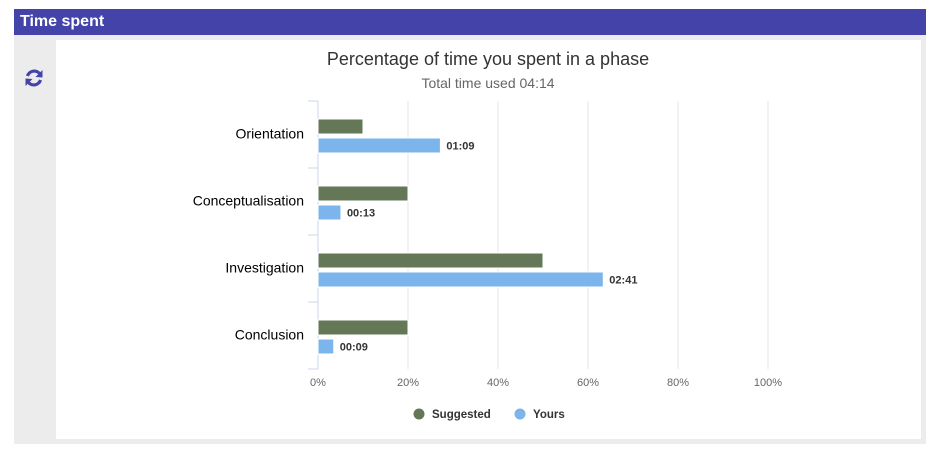 This screenshot has width=952, height=451. What do you see at coordinates (269, 335) in the screenshot?
I see `category-label: Conclusion` at bounding box center [269, 335].